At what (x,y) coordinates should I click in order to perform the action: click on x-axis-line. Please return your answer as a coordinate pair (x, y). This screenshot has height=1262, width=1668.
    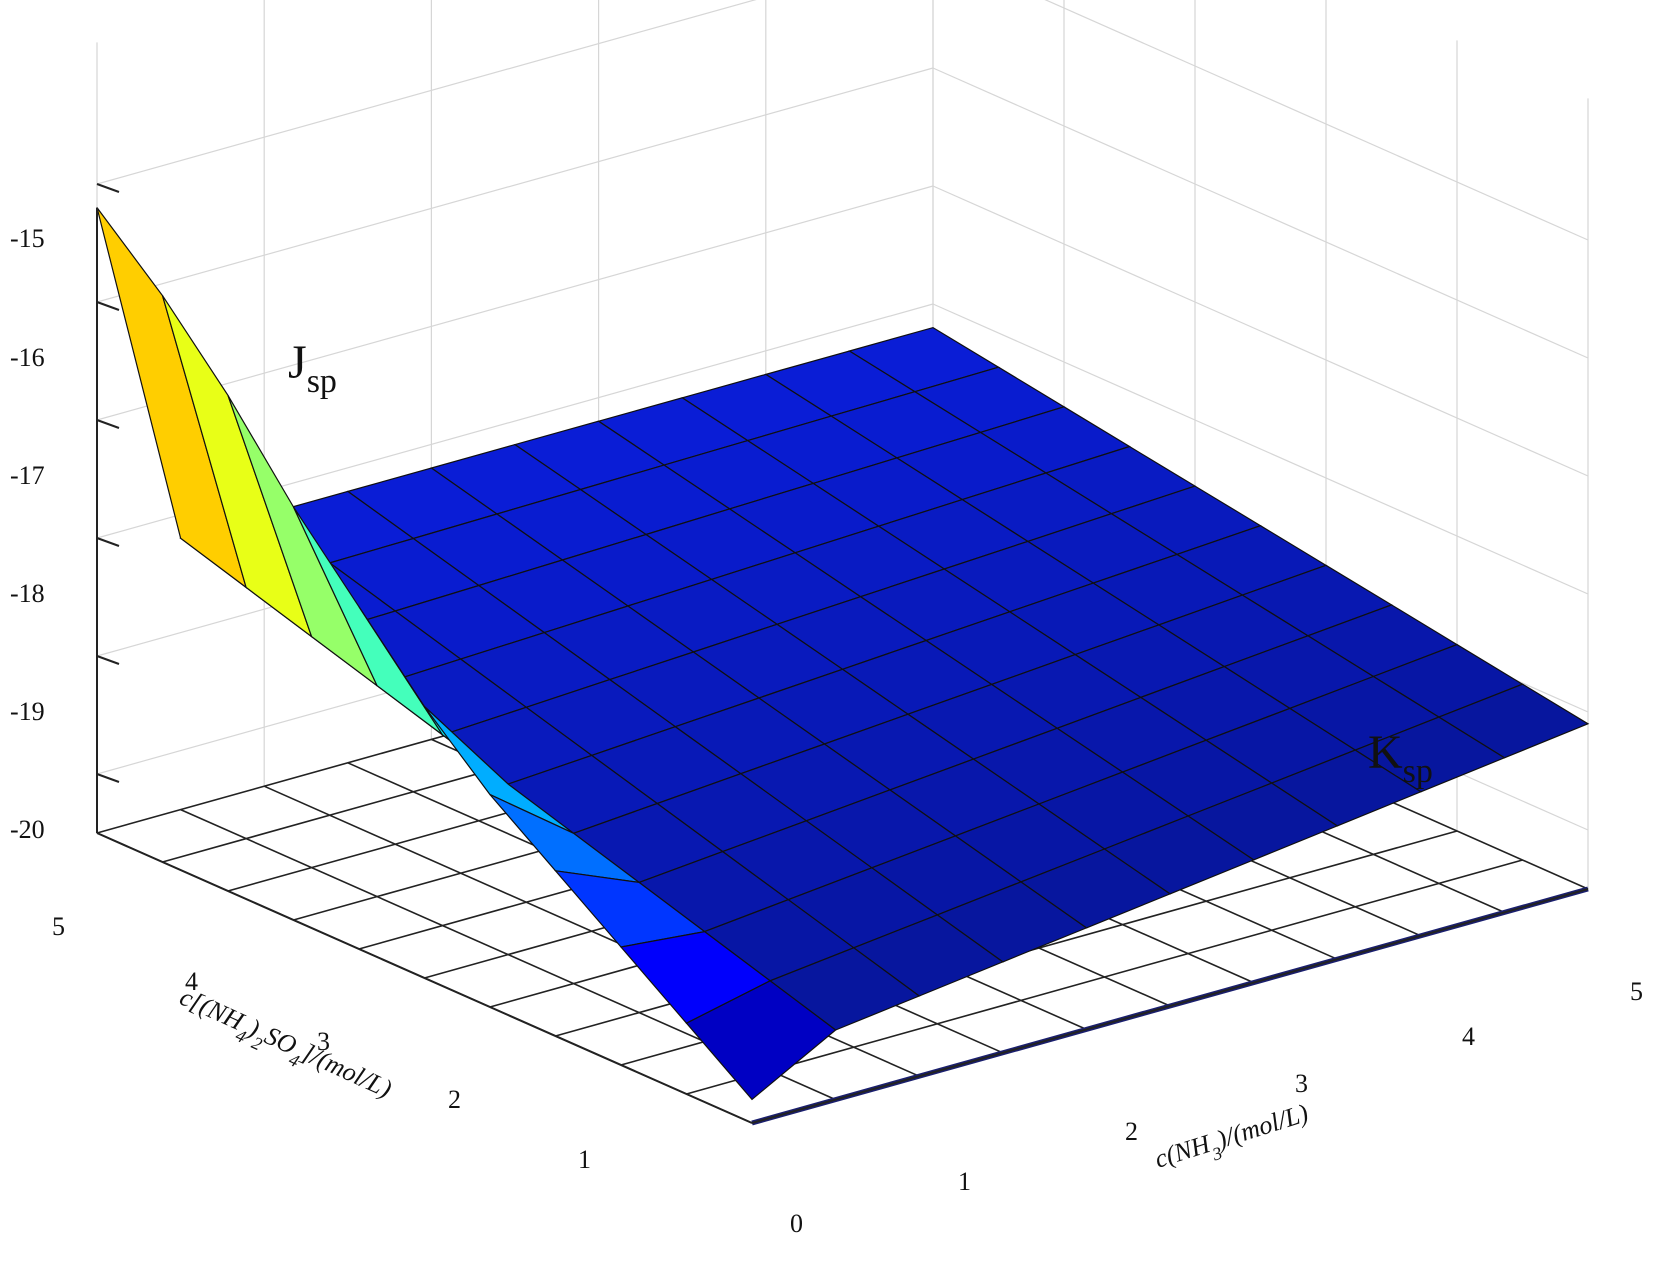
    Looking at the image, I should click on (1170, 1006).